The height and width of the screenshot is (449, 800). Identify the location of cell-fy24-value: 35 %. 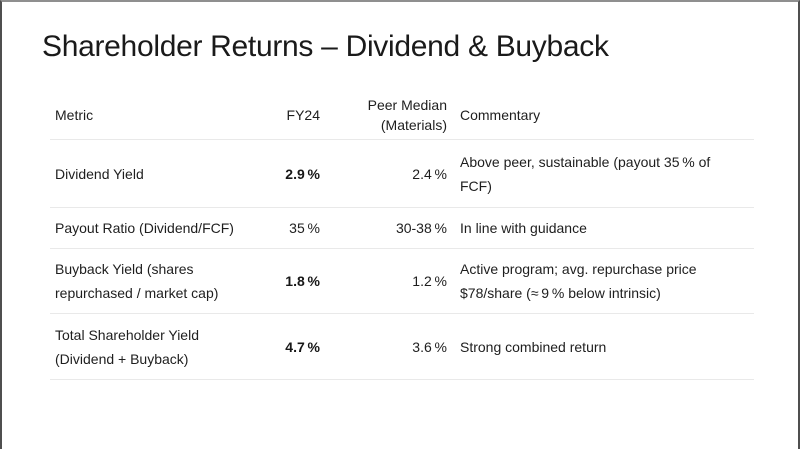
(304, 228).